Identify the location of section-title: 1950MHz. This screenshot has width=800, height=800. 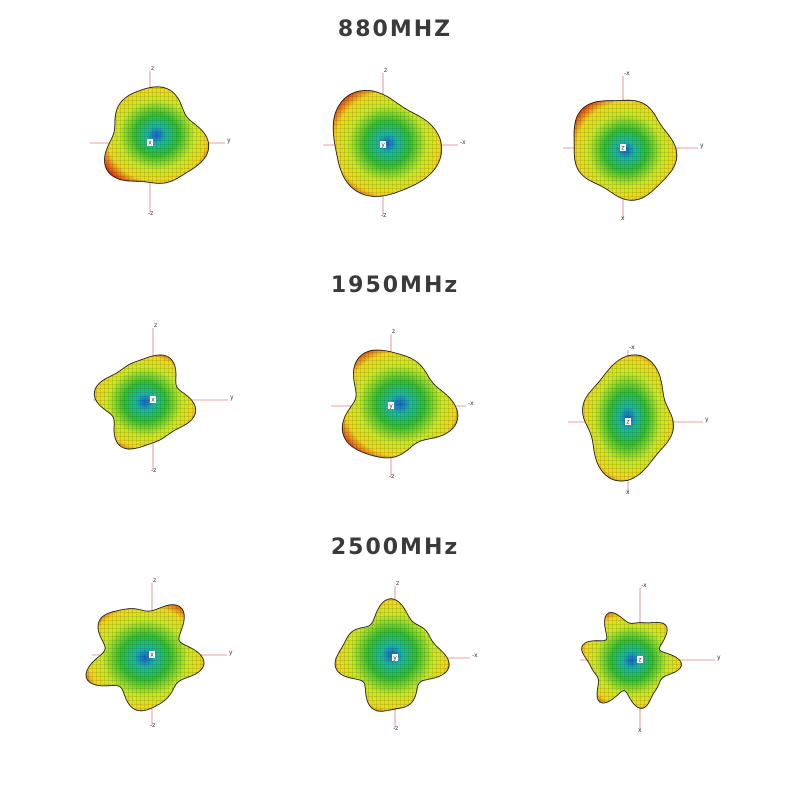
(395, 285).